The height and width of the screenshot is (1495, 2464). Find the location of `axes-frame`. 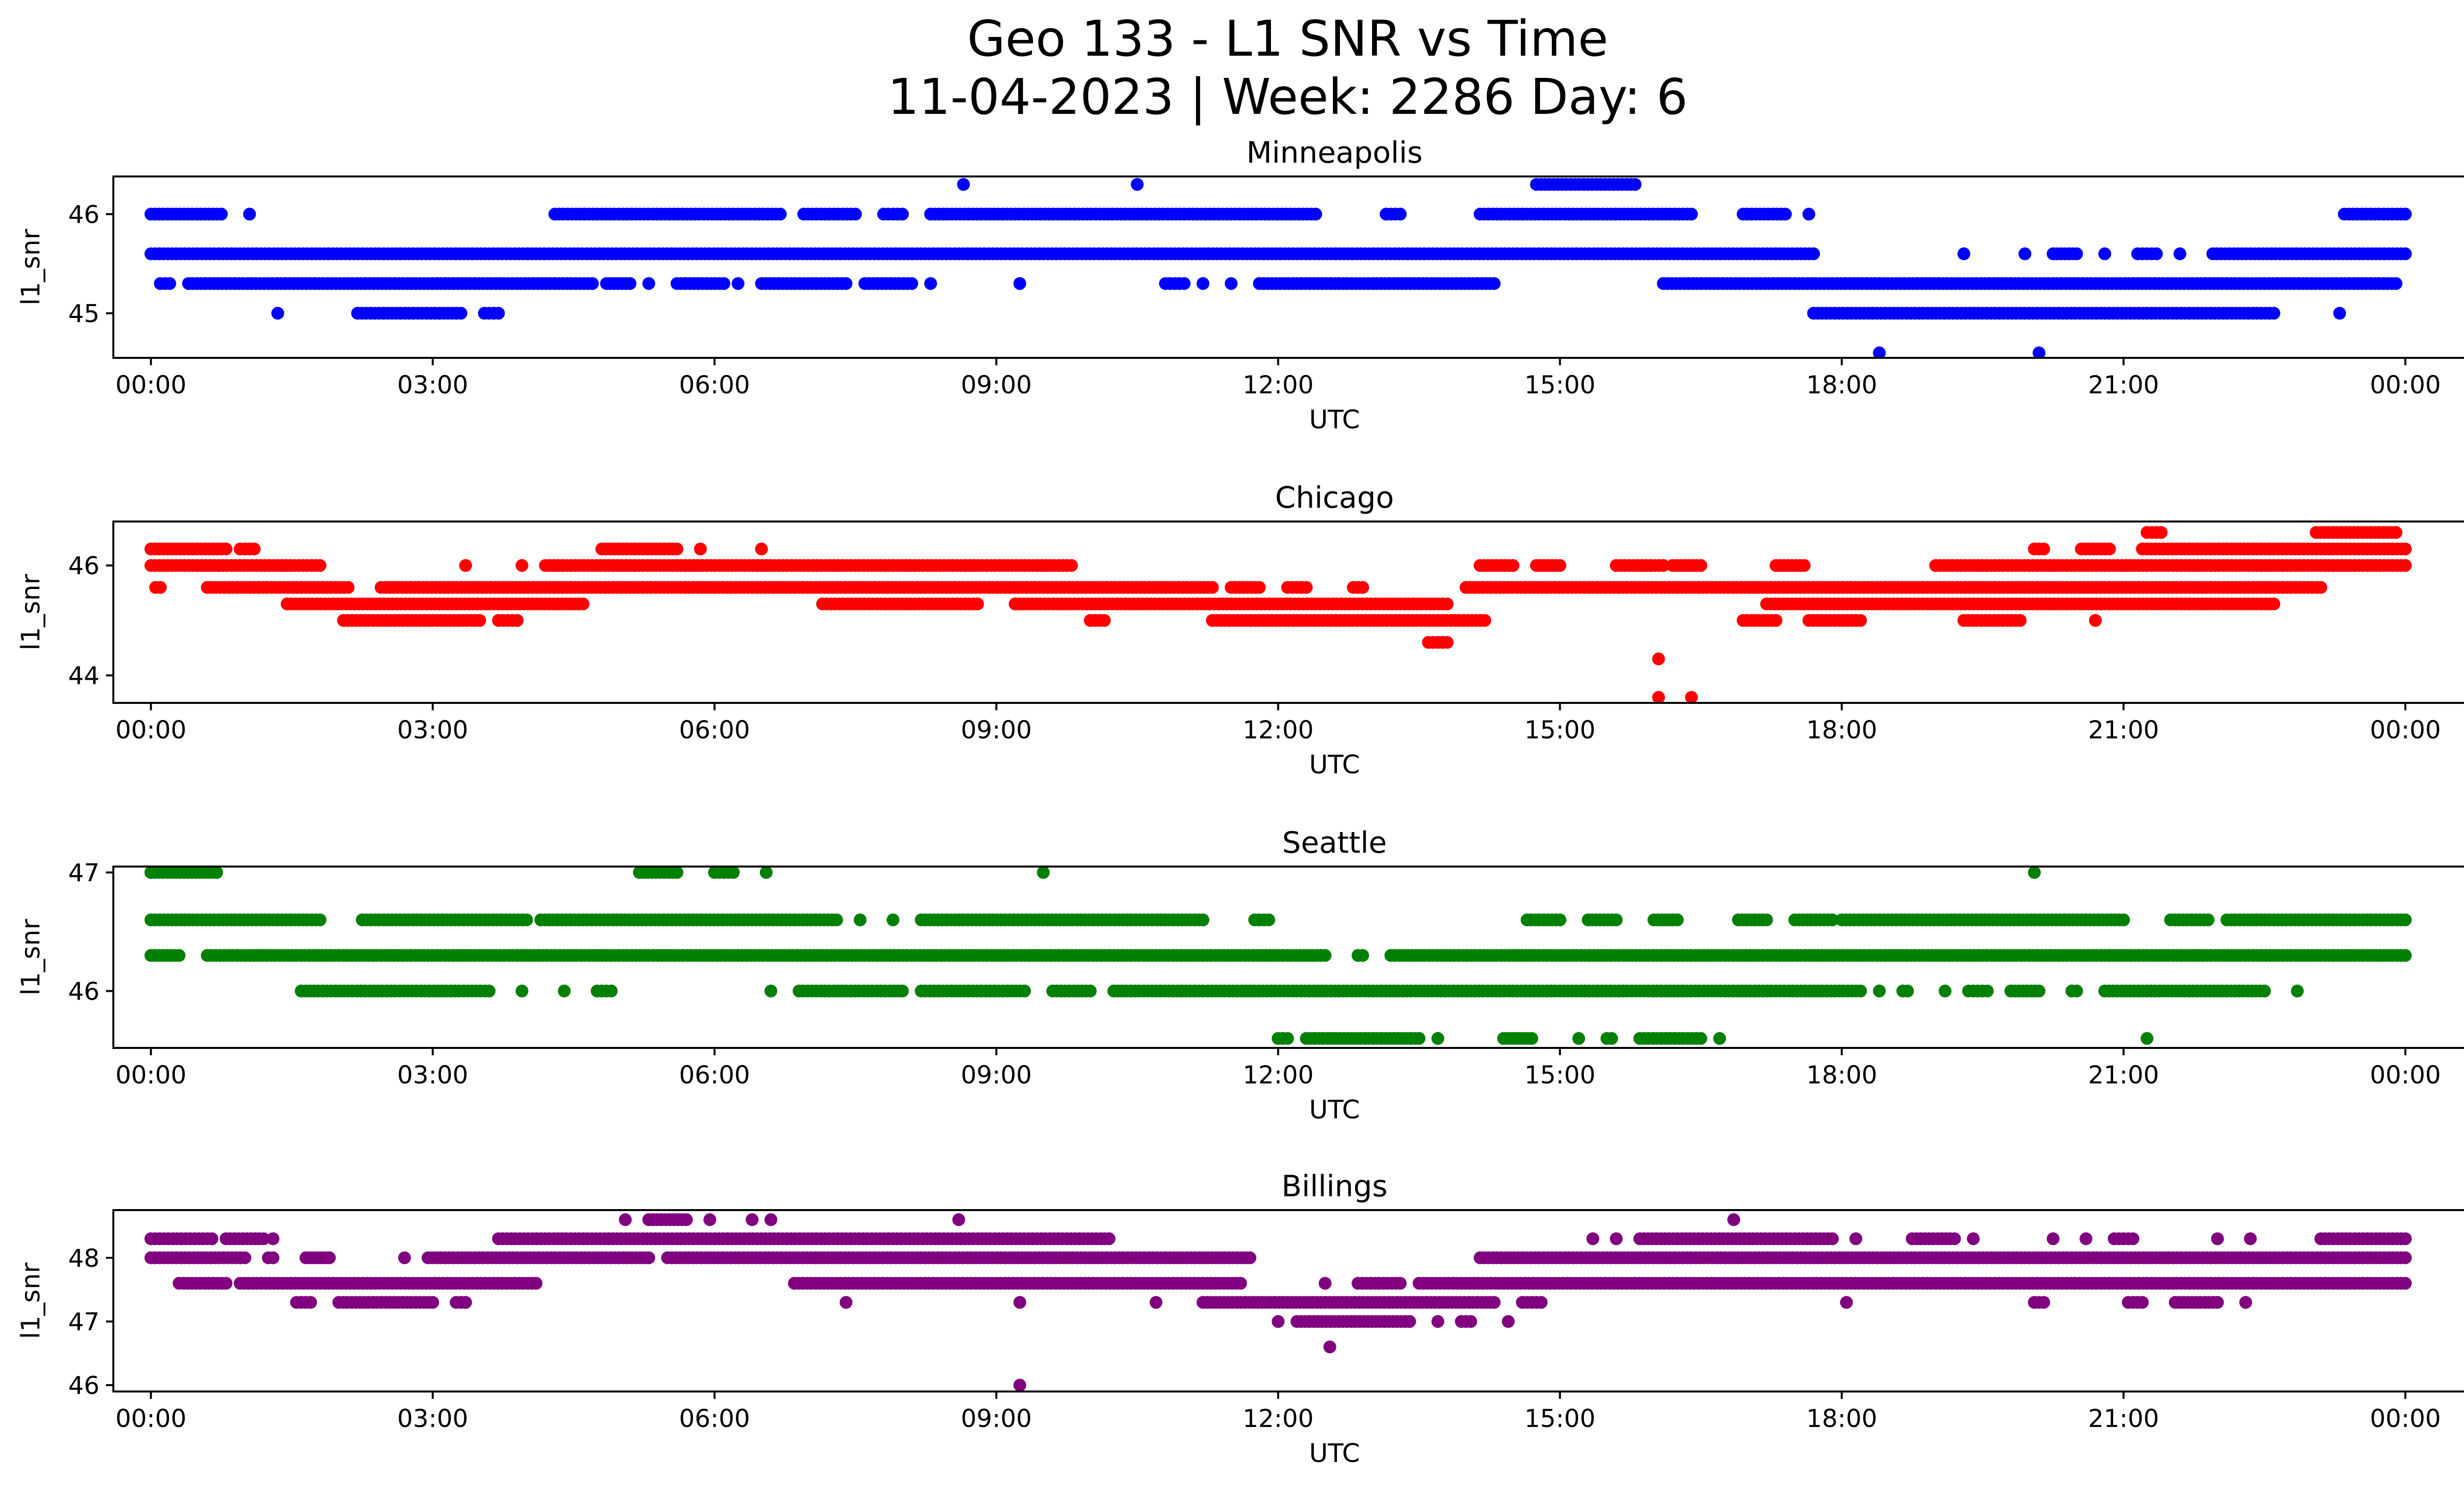

axes-frame is located at coordinates (1288, 957).